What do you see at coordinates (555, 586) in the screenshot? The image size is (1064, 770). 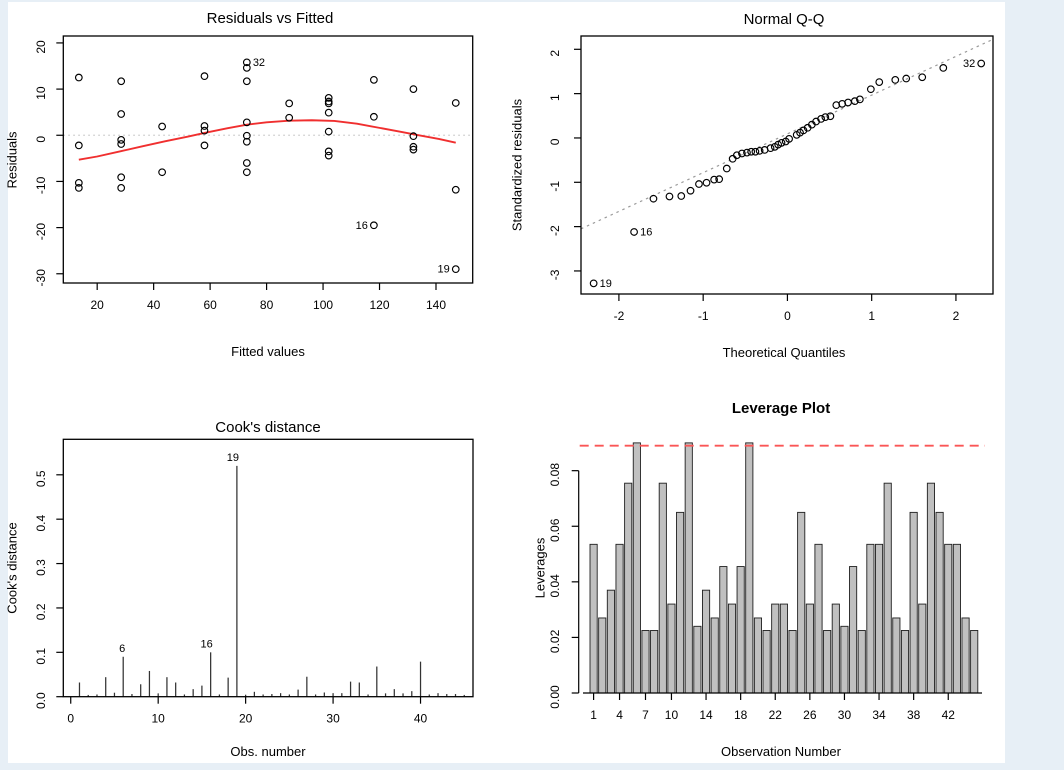 I see `y-tick-label: 0.04` at bounding box center [555, 586].